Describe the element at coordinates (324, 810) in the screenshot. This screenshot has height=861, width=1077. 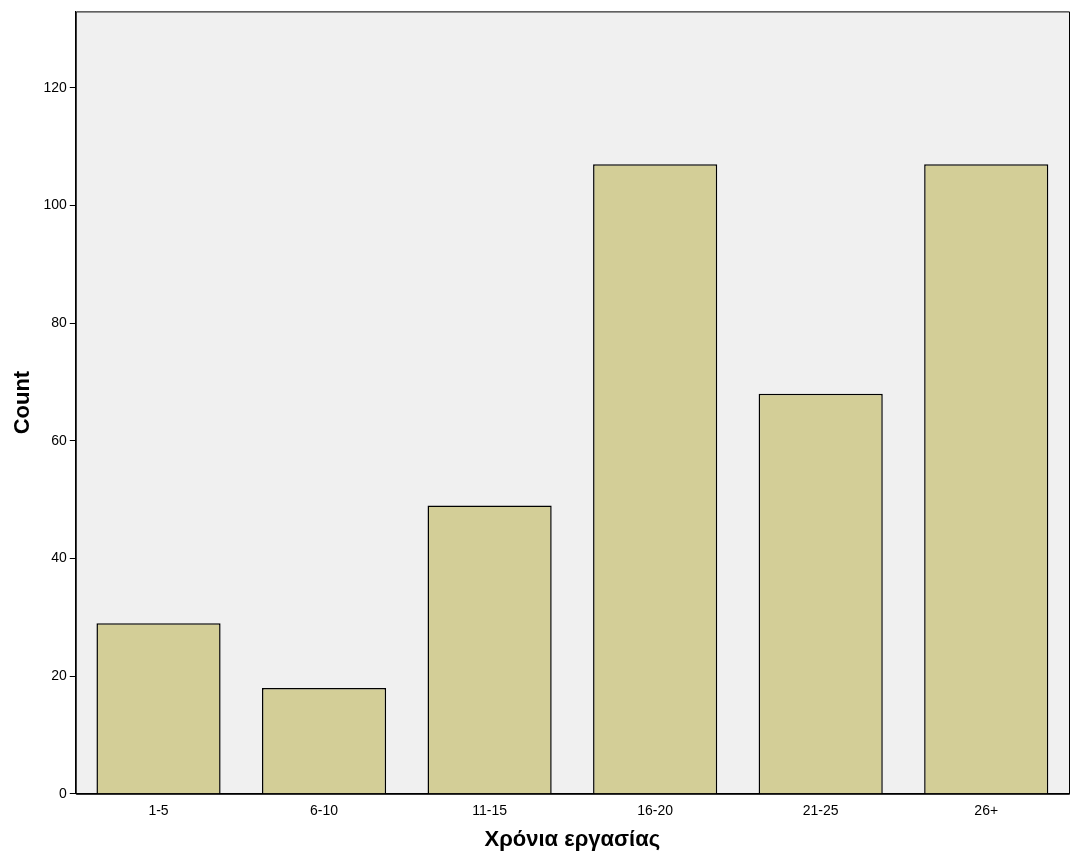
I see `x-tick-label: 6-10` at that location.